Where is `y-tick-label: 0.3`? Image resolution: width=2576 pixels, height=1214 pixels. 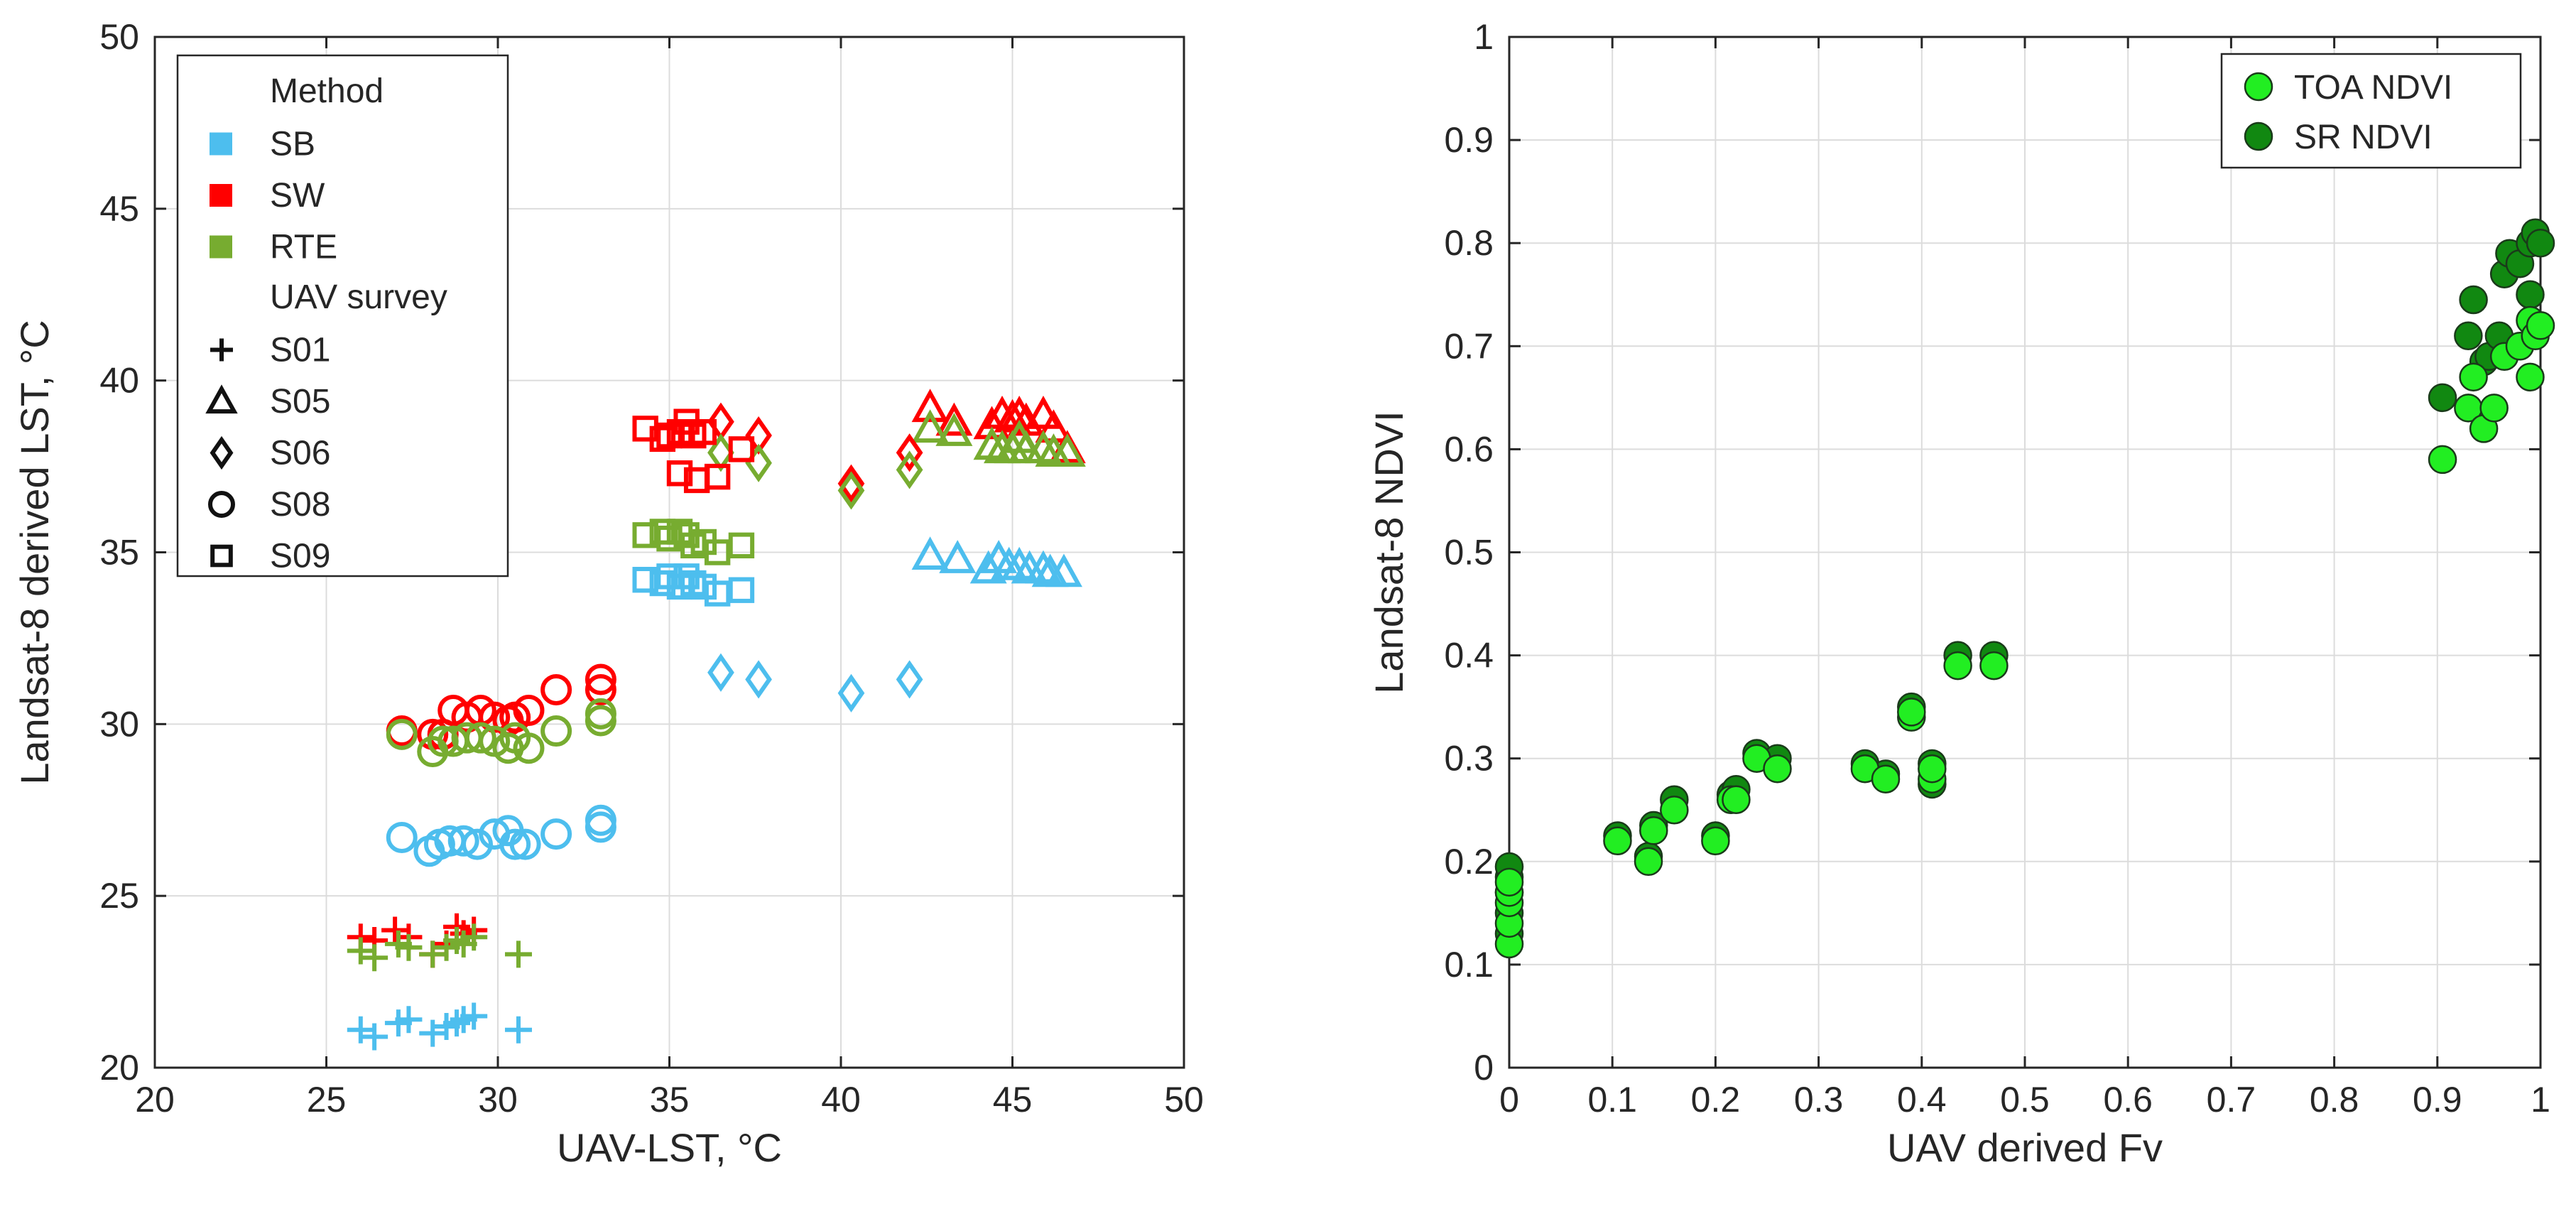 y-tick-label: 0.3 is located at coordinates (1469, 759).